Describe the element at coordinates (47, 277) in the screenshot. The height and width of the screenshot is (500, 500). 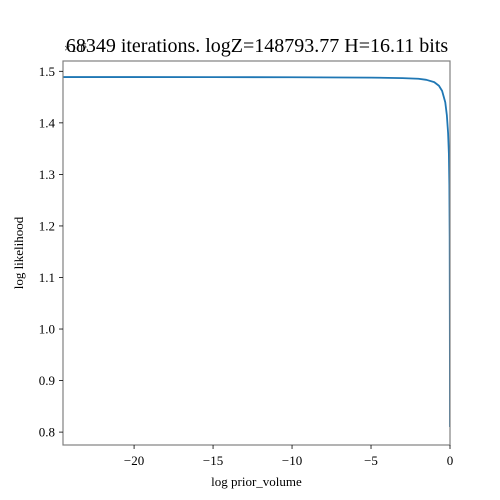
I see `y-tick-label: 1.1` at that location.